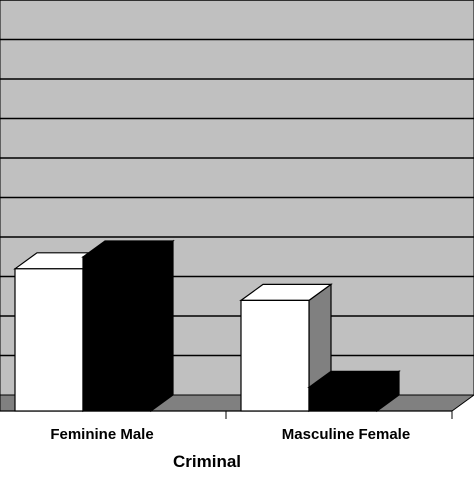 The height and width of the screenshot is (479, 474). Describe the element at coordinates (346, 434) in the screenshot. I see `x-tick-label: Masculine Female` at that location.